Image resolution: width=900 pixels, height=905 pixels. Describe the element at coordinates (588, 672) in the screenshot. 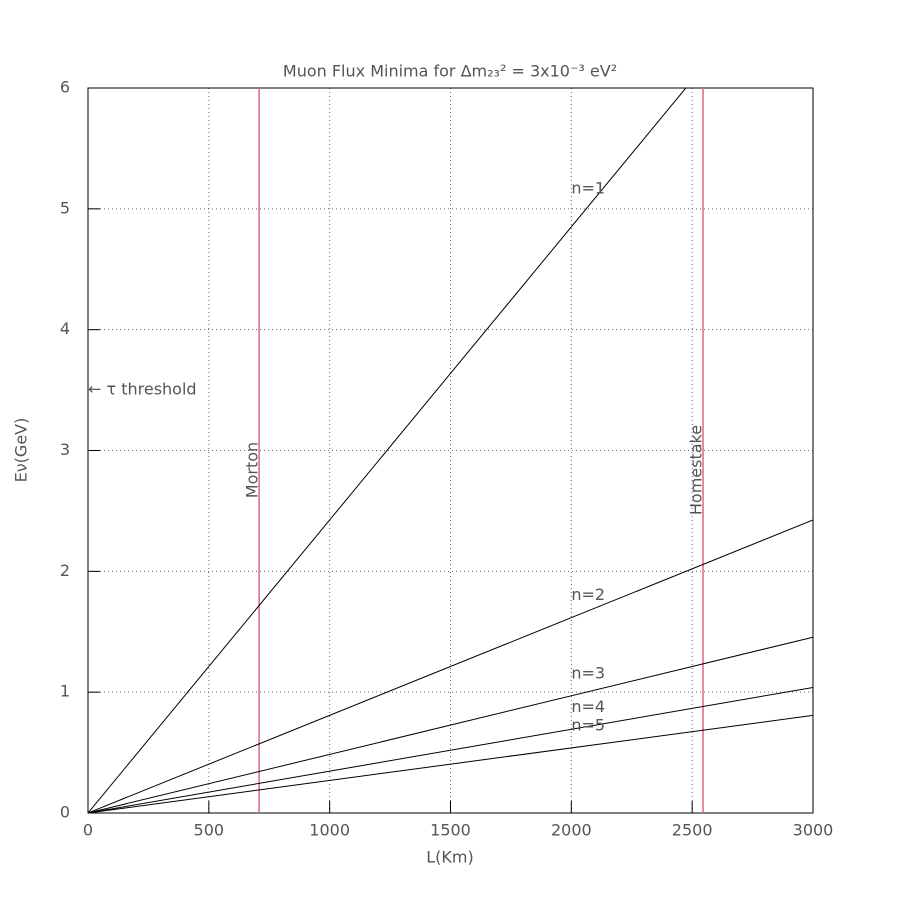

I see `series-label: n=3` at that location.